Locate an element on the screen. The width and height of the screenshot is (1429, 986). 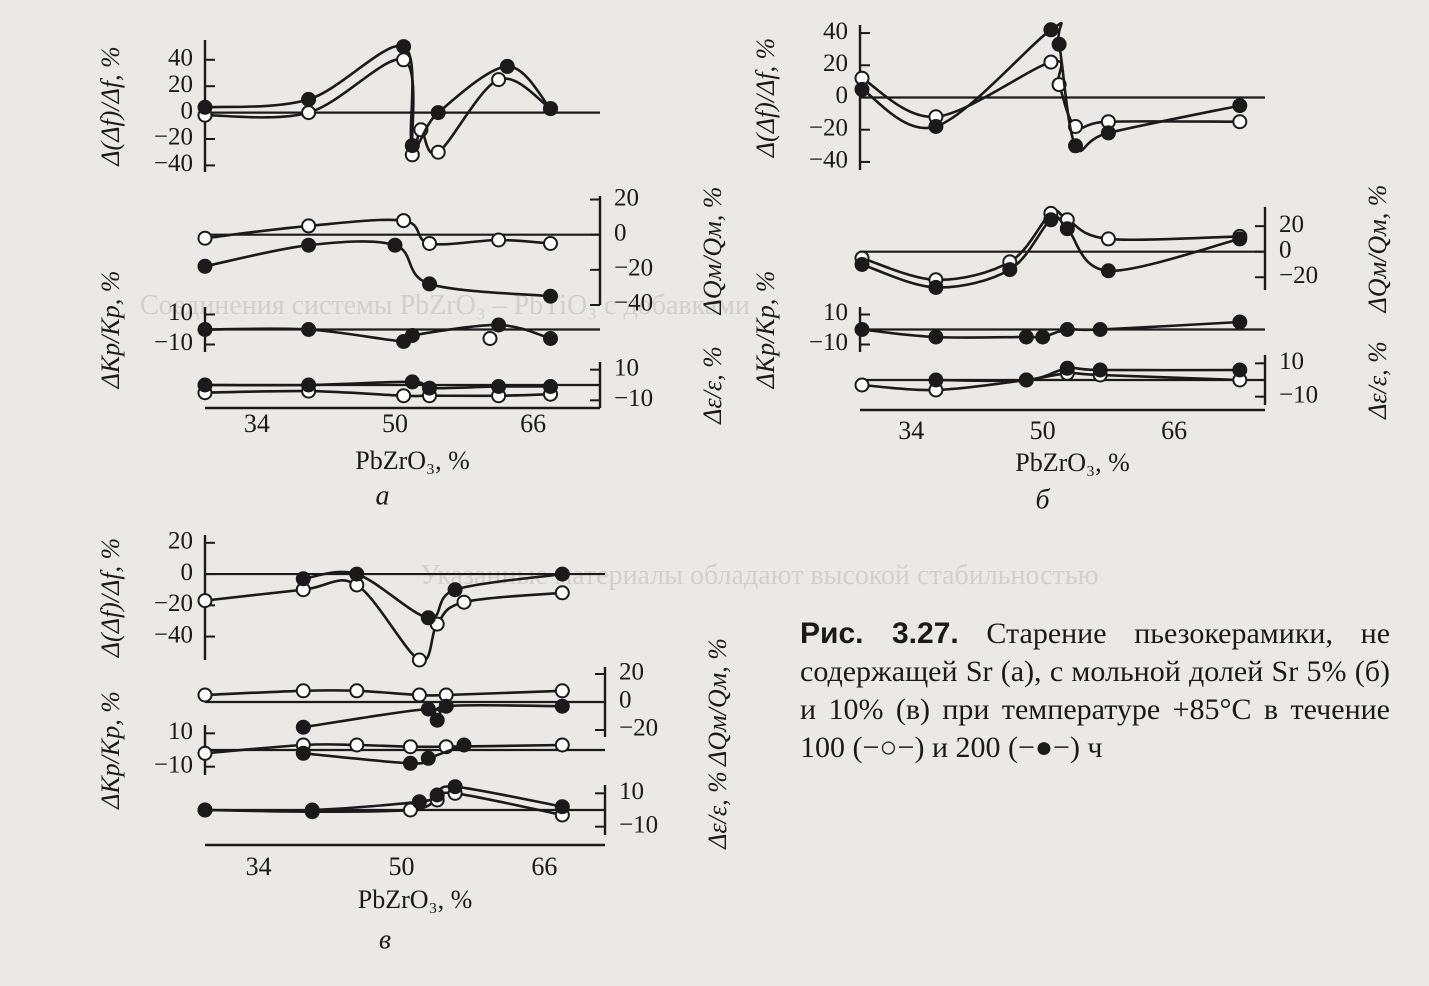
y-axis-label: Δ(Δf)/Δf, % is located at coordinates (765, 98).